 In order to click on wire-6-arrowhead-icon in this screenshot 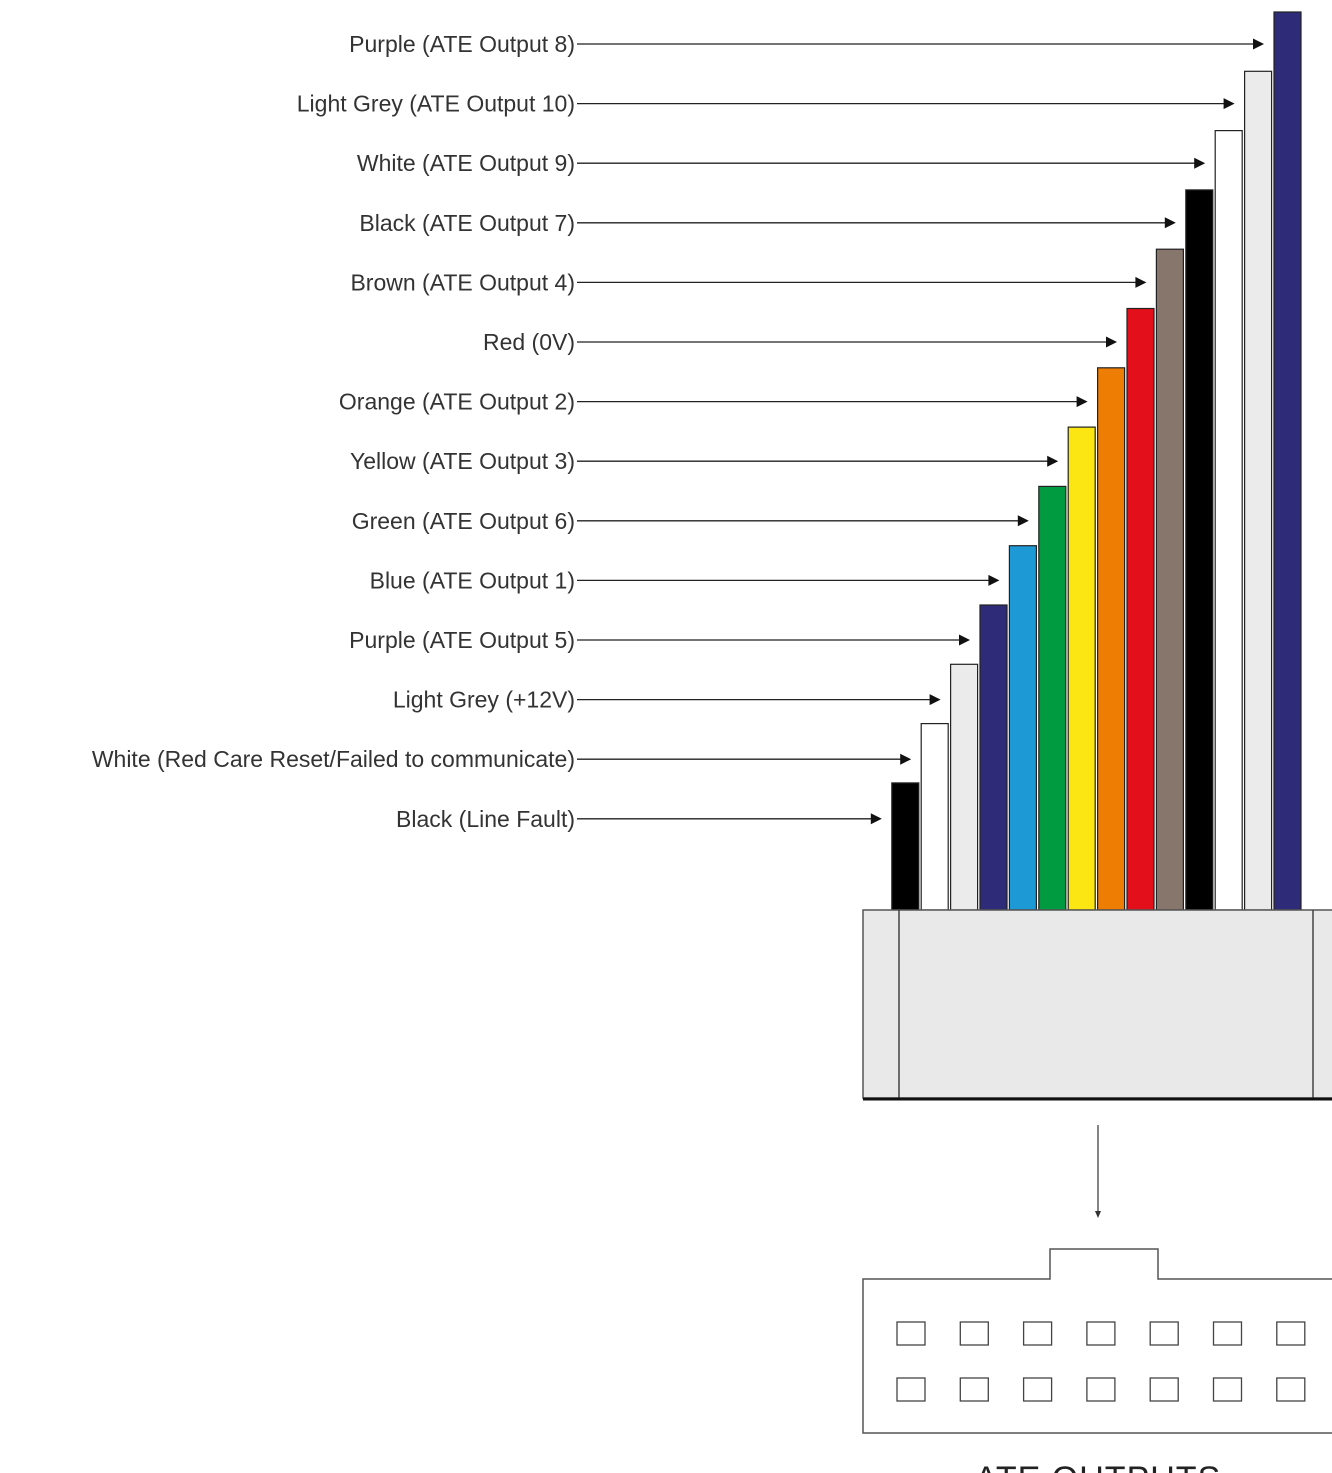, I will do `click(1111, 342)`.